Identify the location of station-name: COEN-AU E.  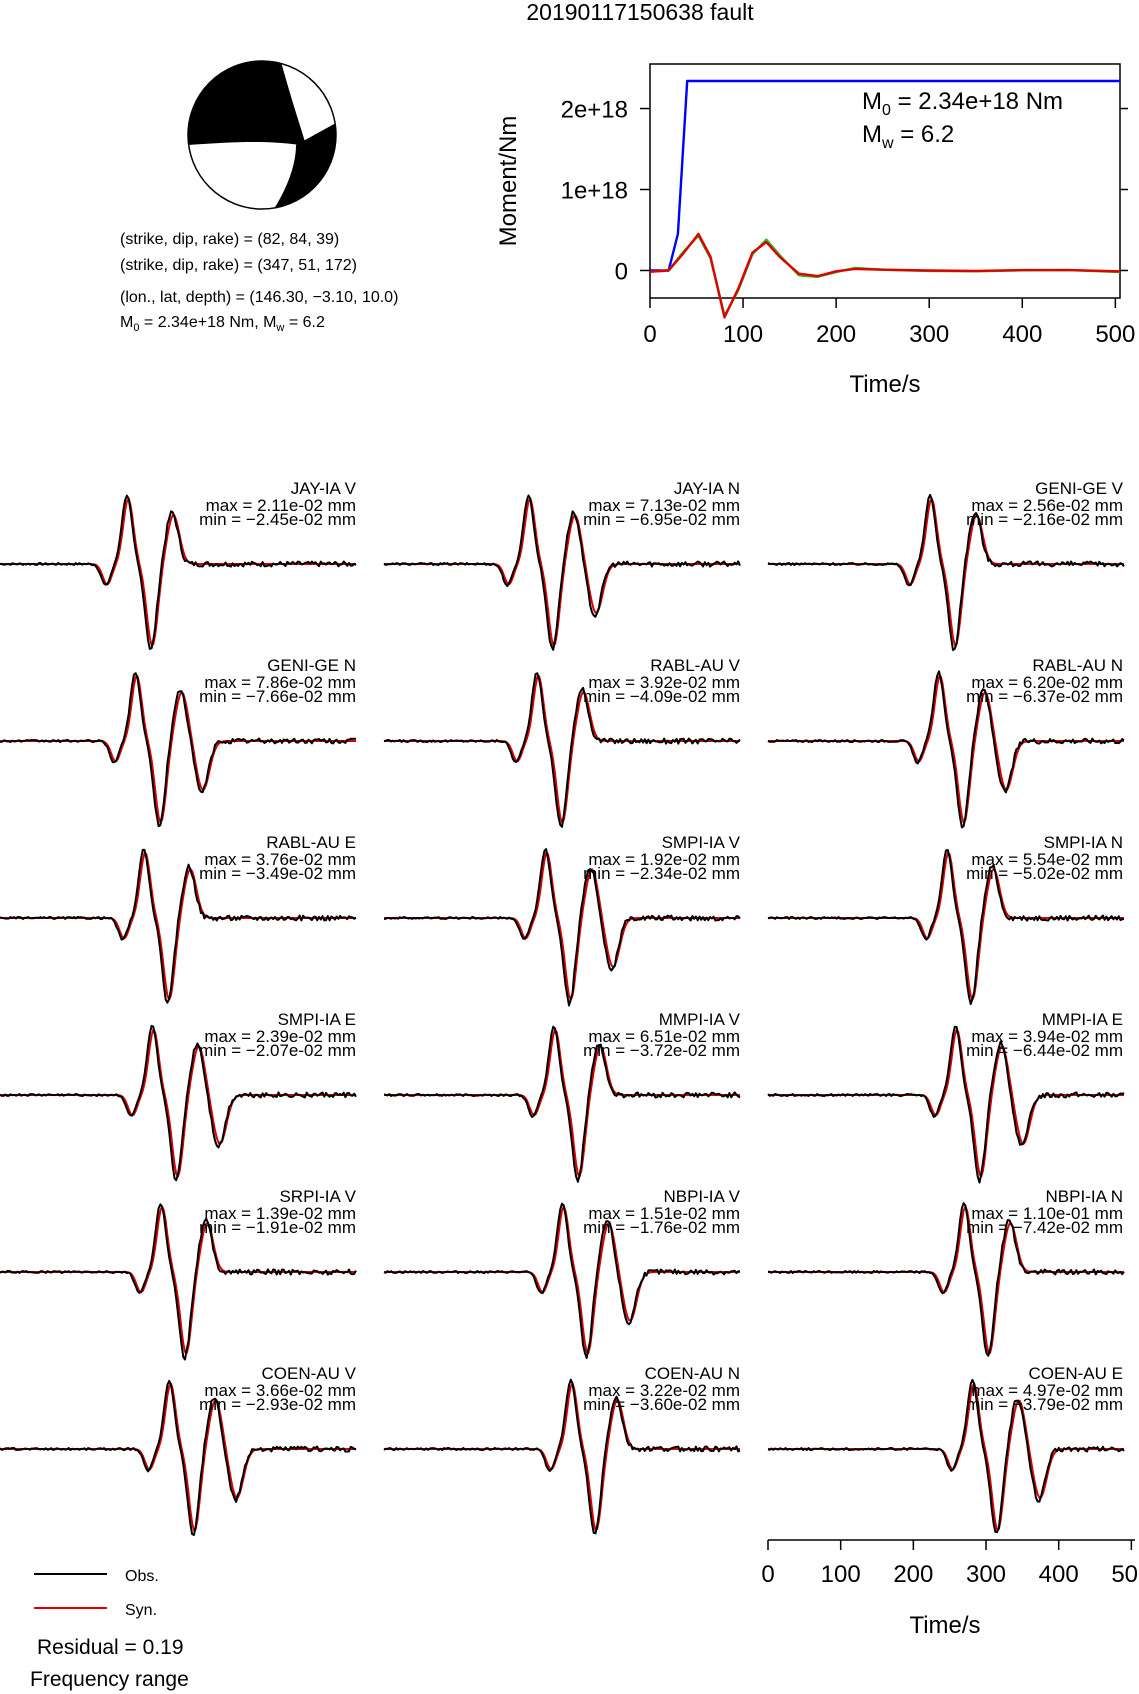
(1076, 1373).